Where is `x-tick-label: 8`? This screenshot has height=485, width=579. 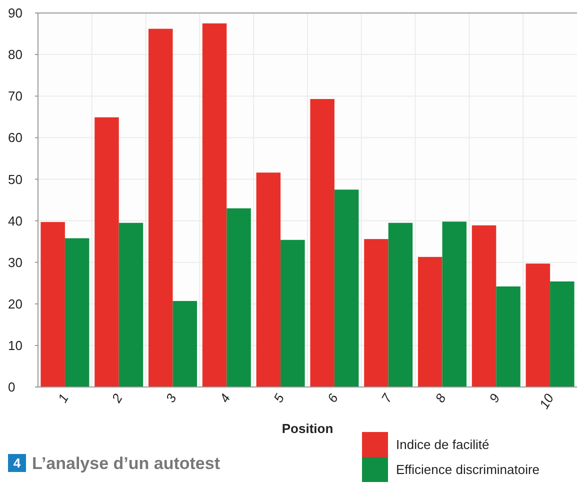 x-tick-label: 8 is located at coordinates (441, 398).